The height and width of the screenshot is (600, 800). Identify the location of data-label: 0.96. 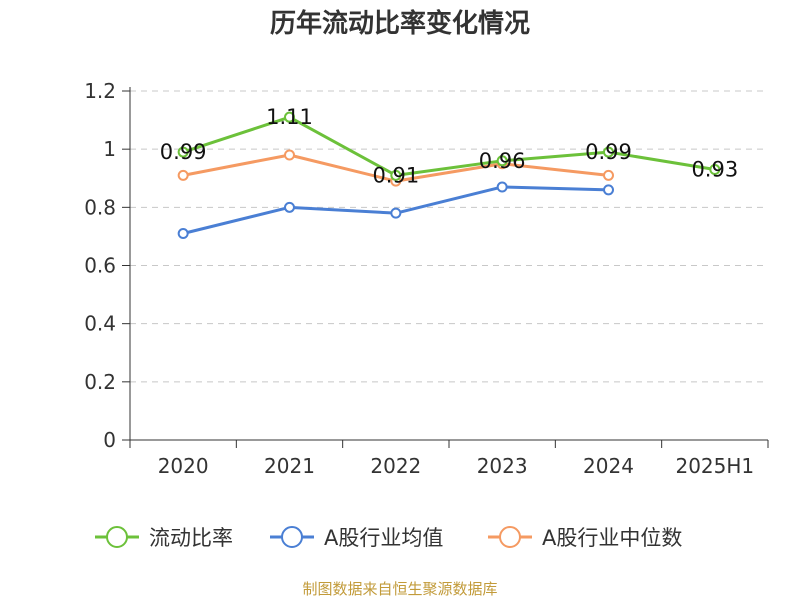
(502, 161).